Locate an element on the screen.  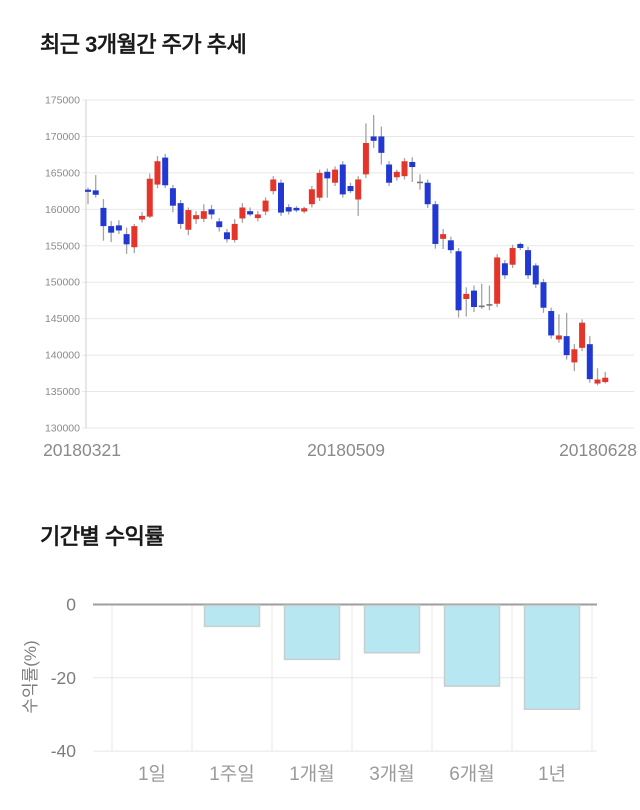
returns-y-tick-label: 0 is located at coordinates (71, 605).